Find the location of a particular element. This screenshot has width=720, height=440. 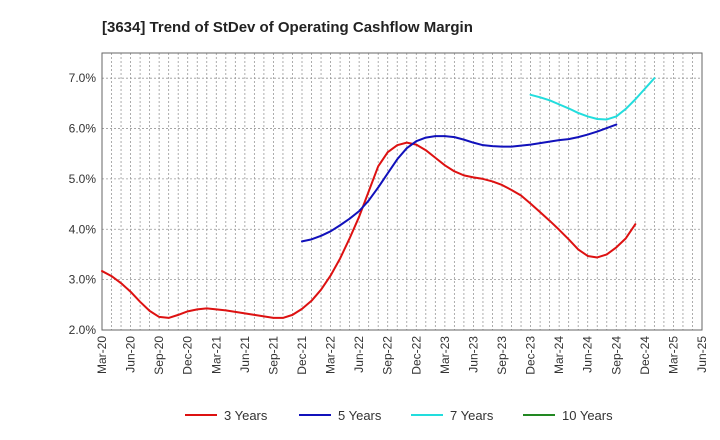

legend: 3 Years 5 Years 7 Years 10 Years is located at coordinates (399, 415).